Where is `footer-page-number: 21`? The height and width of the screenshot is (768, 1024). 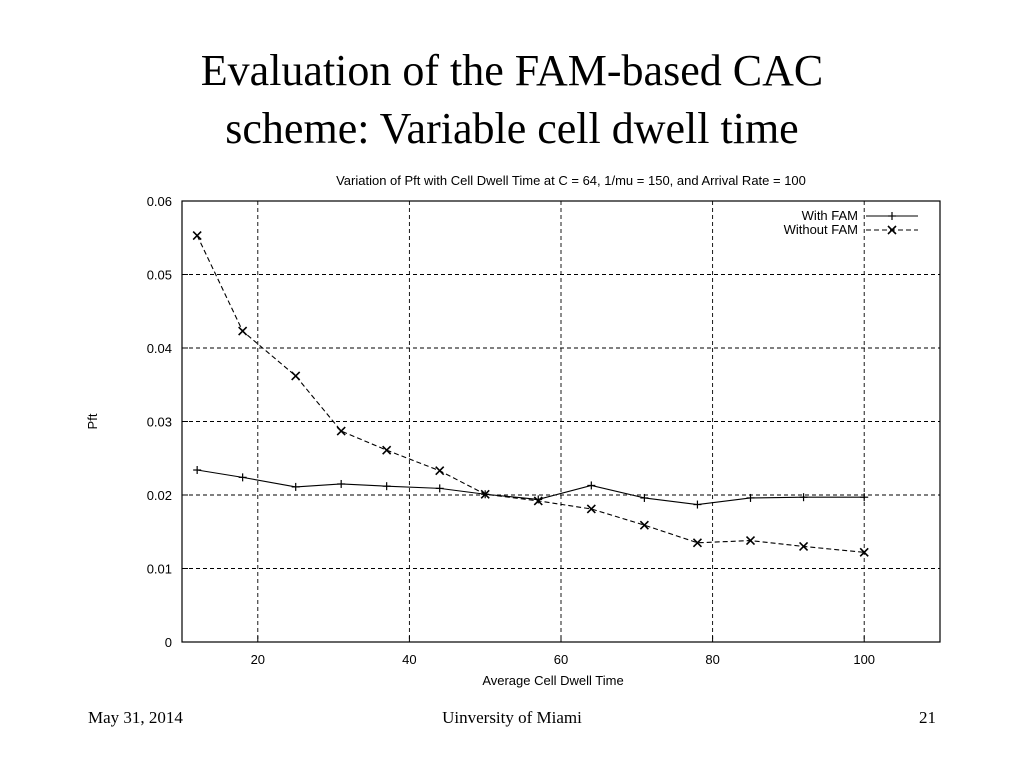 footer-page-number: 21 is located at coordinates (927, 717).